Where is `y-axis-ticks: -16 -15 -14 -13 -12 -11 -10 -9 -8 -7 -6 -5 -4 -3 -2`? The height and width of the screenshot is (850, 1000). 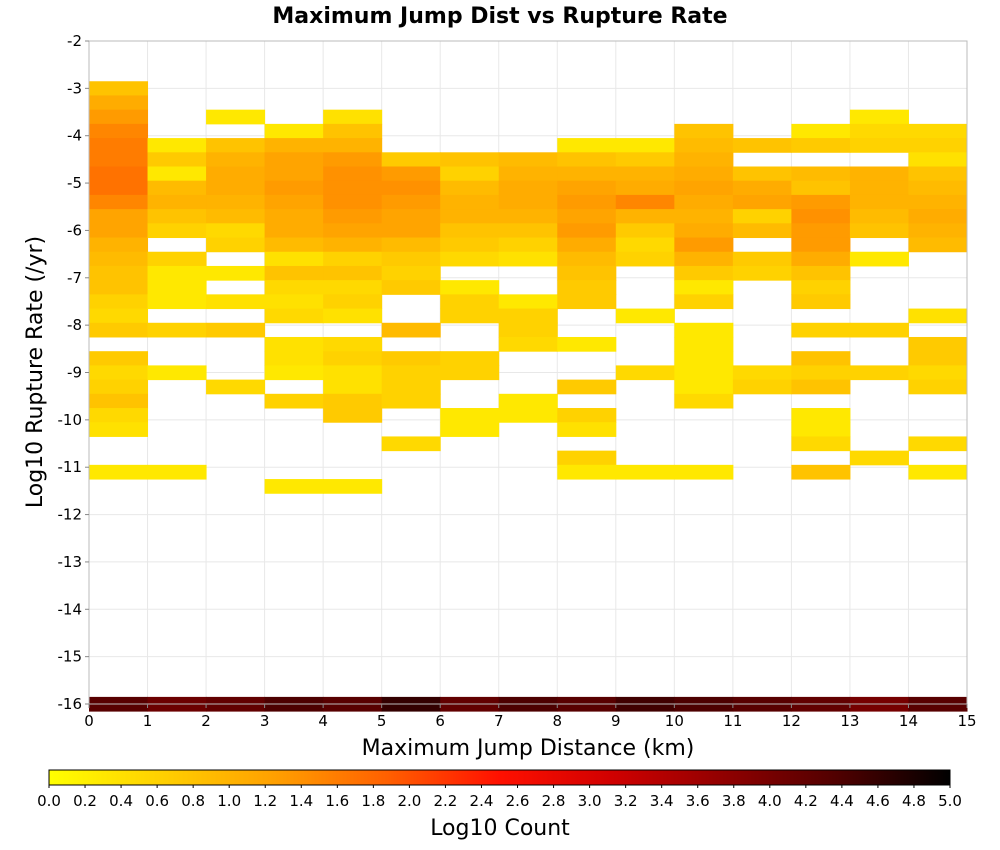
y-axis-ticks: -16 -15 -14 -13 -12 -11 -10 -9 -8 -7 -6 -5 -4 -3 -2 is located at coordinates (73, 372).